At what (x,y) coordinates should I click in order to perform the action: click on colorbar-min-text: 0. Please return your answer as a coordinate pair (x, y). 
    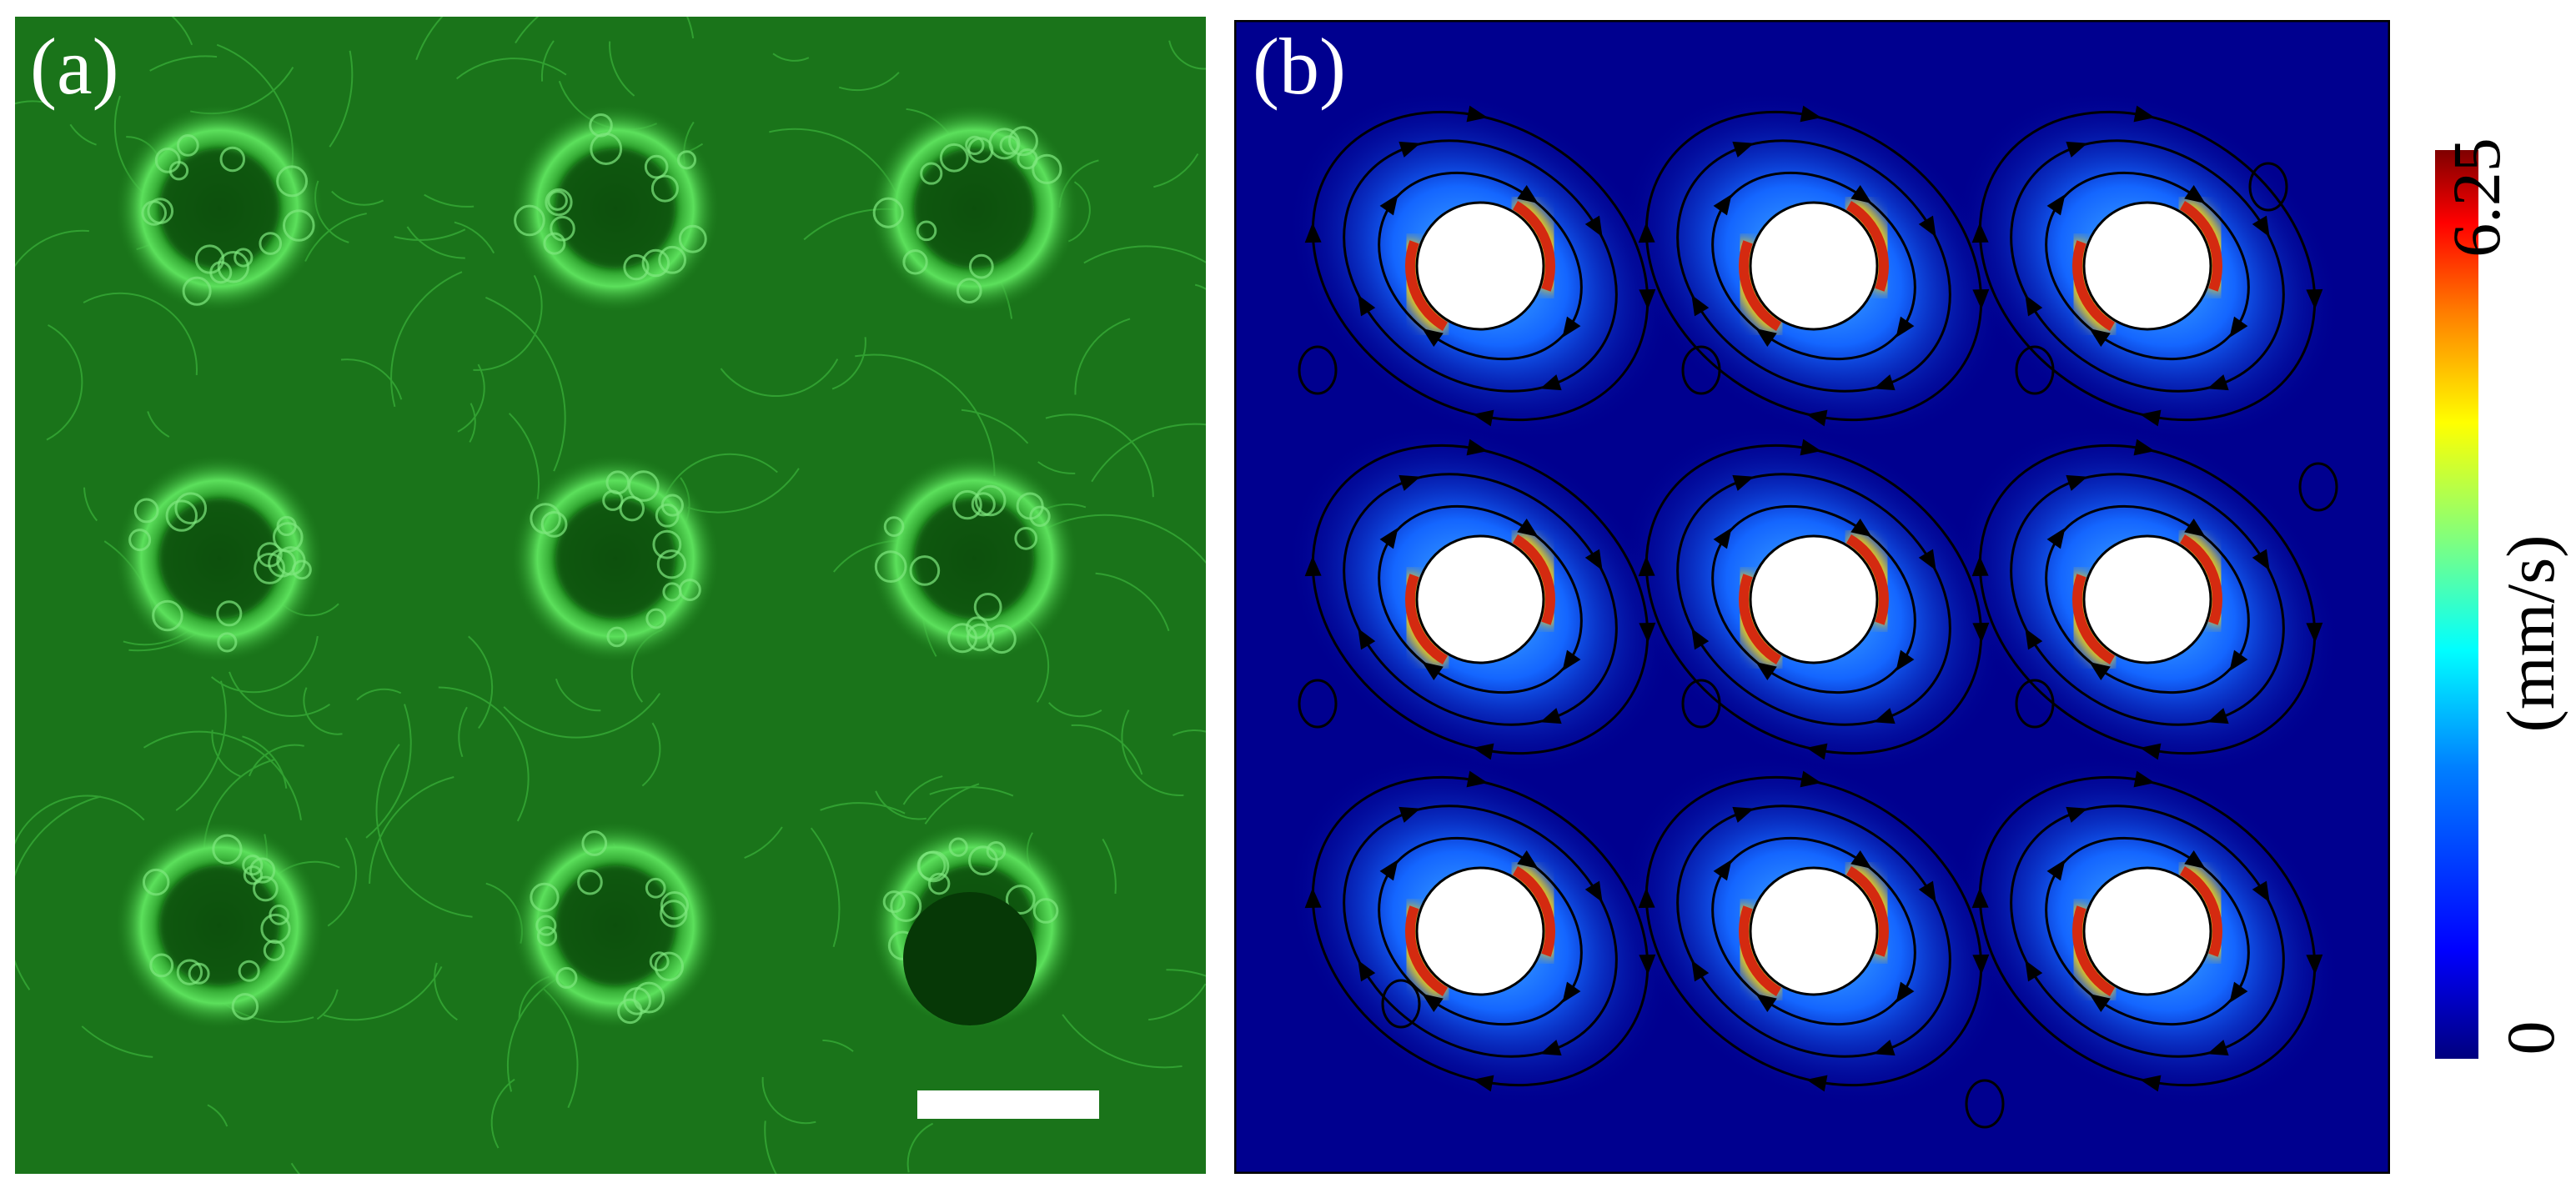
    Looking at the image, I should click on (2530, 1037).